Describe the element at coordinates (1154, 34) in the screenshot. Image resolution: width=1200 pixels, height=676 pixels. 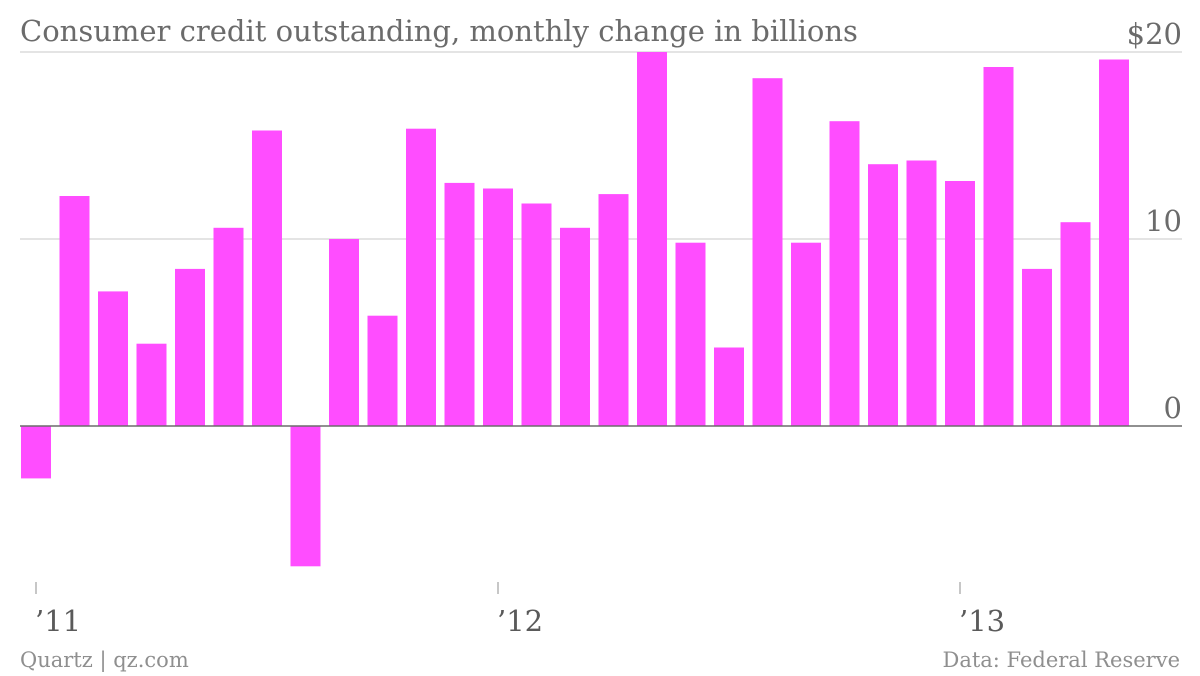
I see `y-tick-label: $20` at that location.